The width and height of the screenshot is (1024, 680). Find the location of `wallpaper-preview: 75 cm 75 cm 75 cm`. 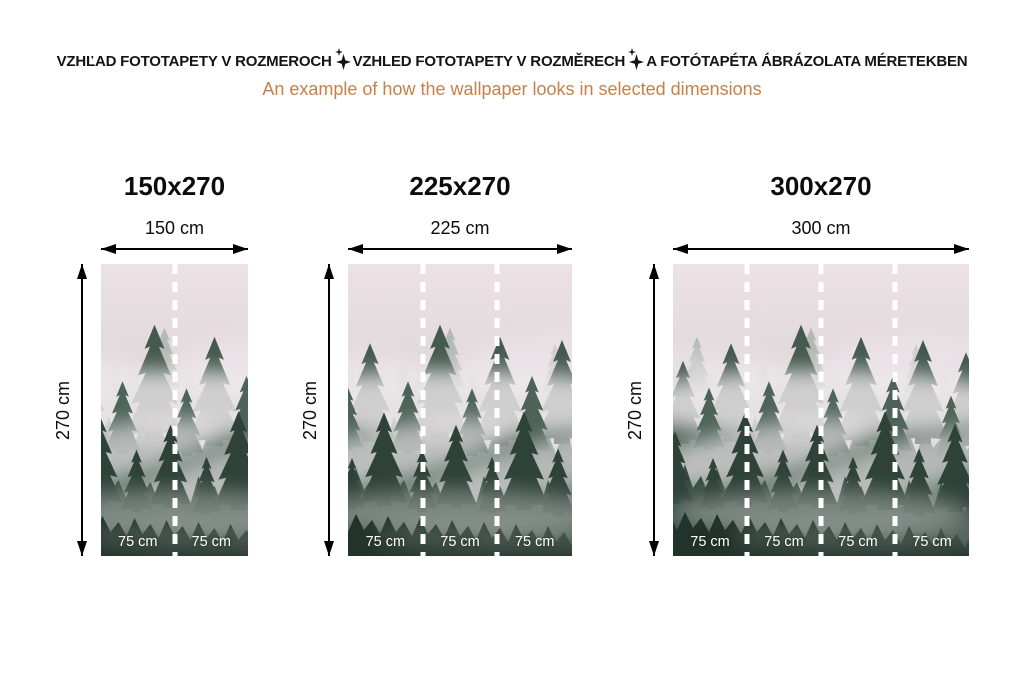

wallpaper-preview: 75 cm 75 cm 75 cm is located at coordinates (460, 410).